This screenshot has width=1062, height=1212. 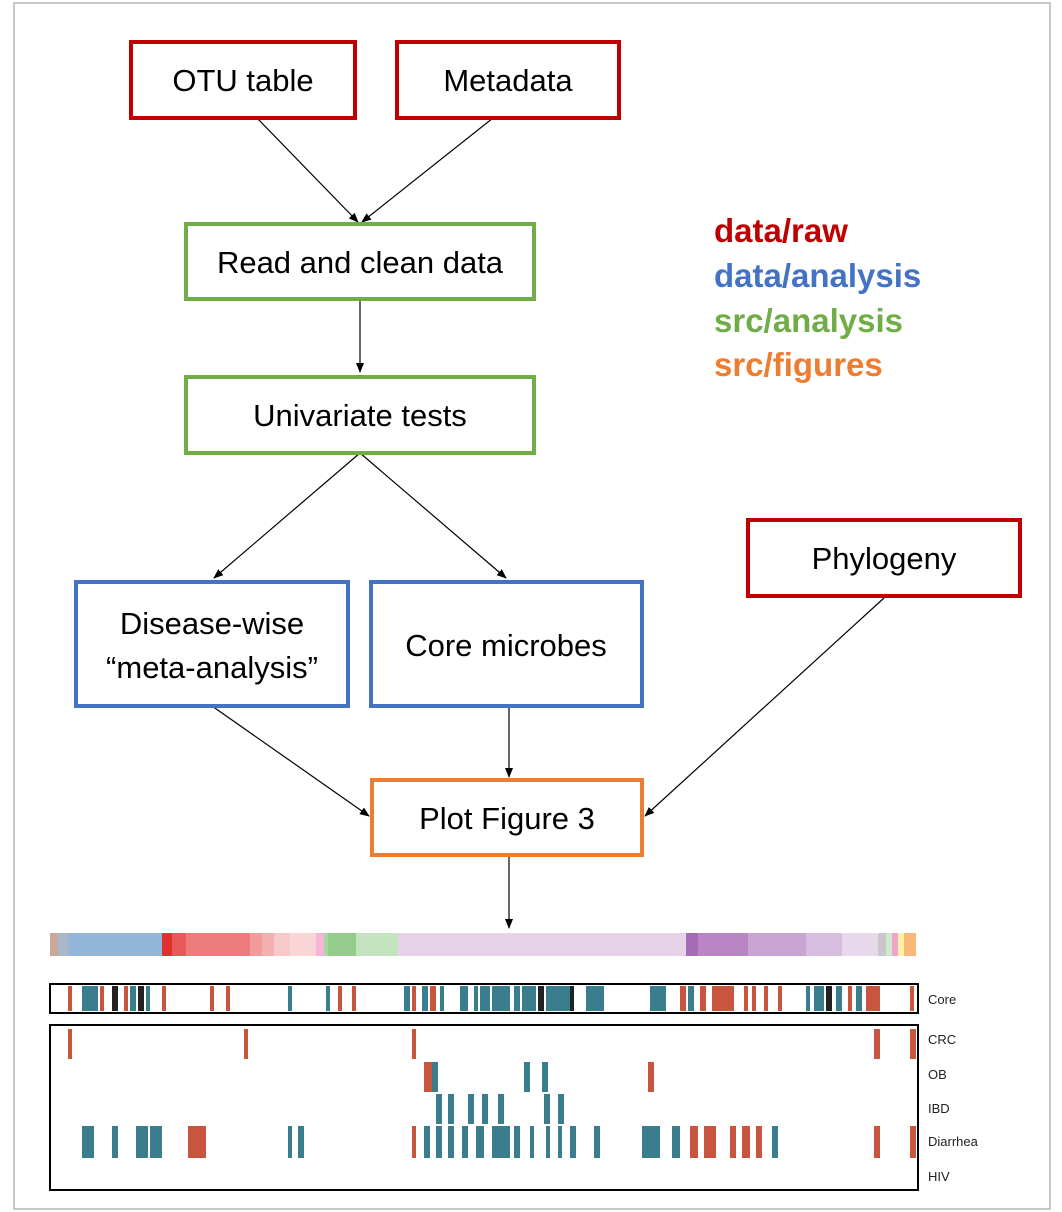 I want to click on edge-otu-to-read, so click(x=307, y=170).